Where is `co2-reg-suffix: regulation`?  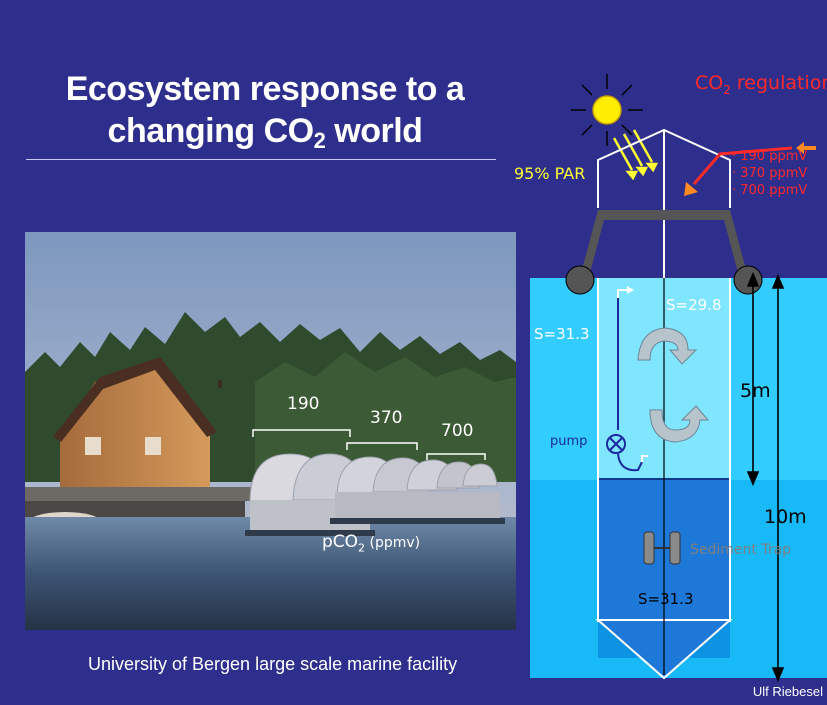
co2-reg-suffix: regulation is located at coordinates (778, 83).